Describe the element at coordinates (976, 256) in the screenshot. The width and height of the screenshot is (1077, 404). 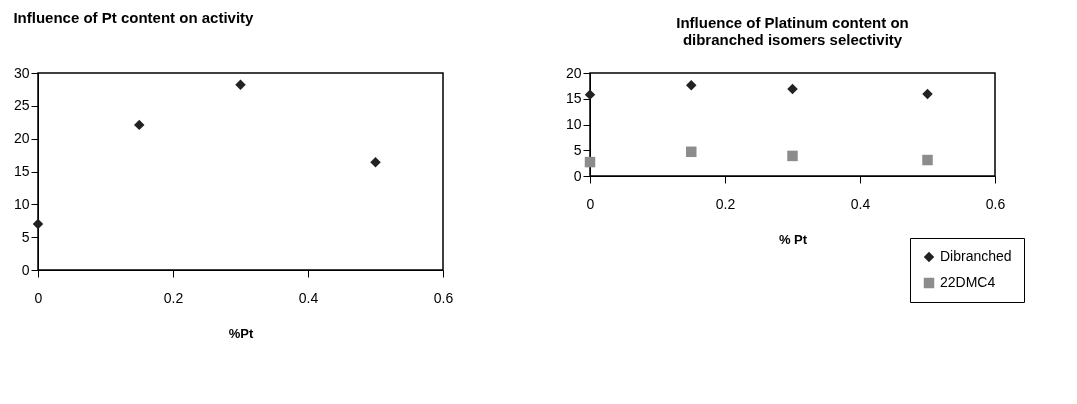
I see `legend-label: Dibranched` at that location.